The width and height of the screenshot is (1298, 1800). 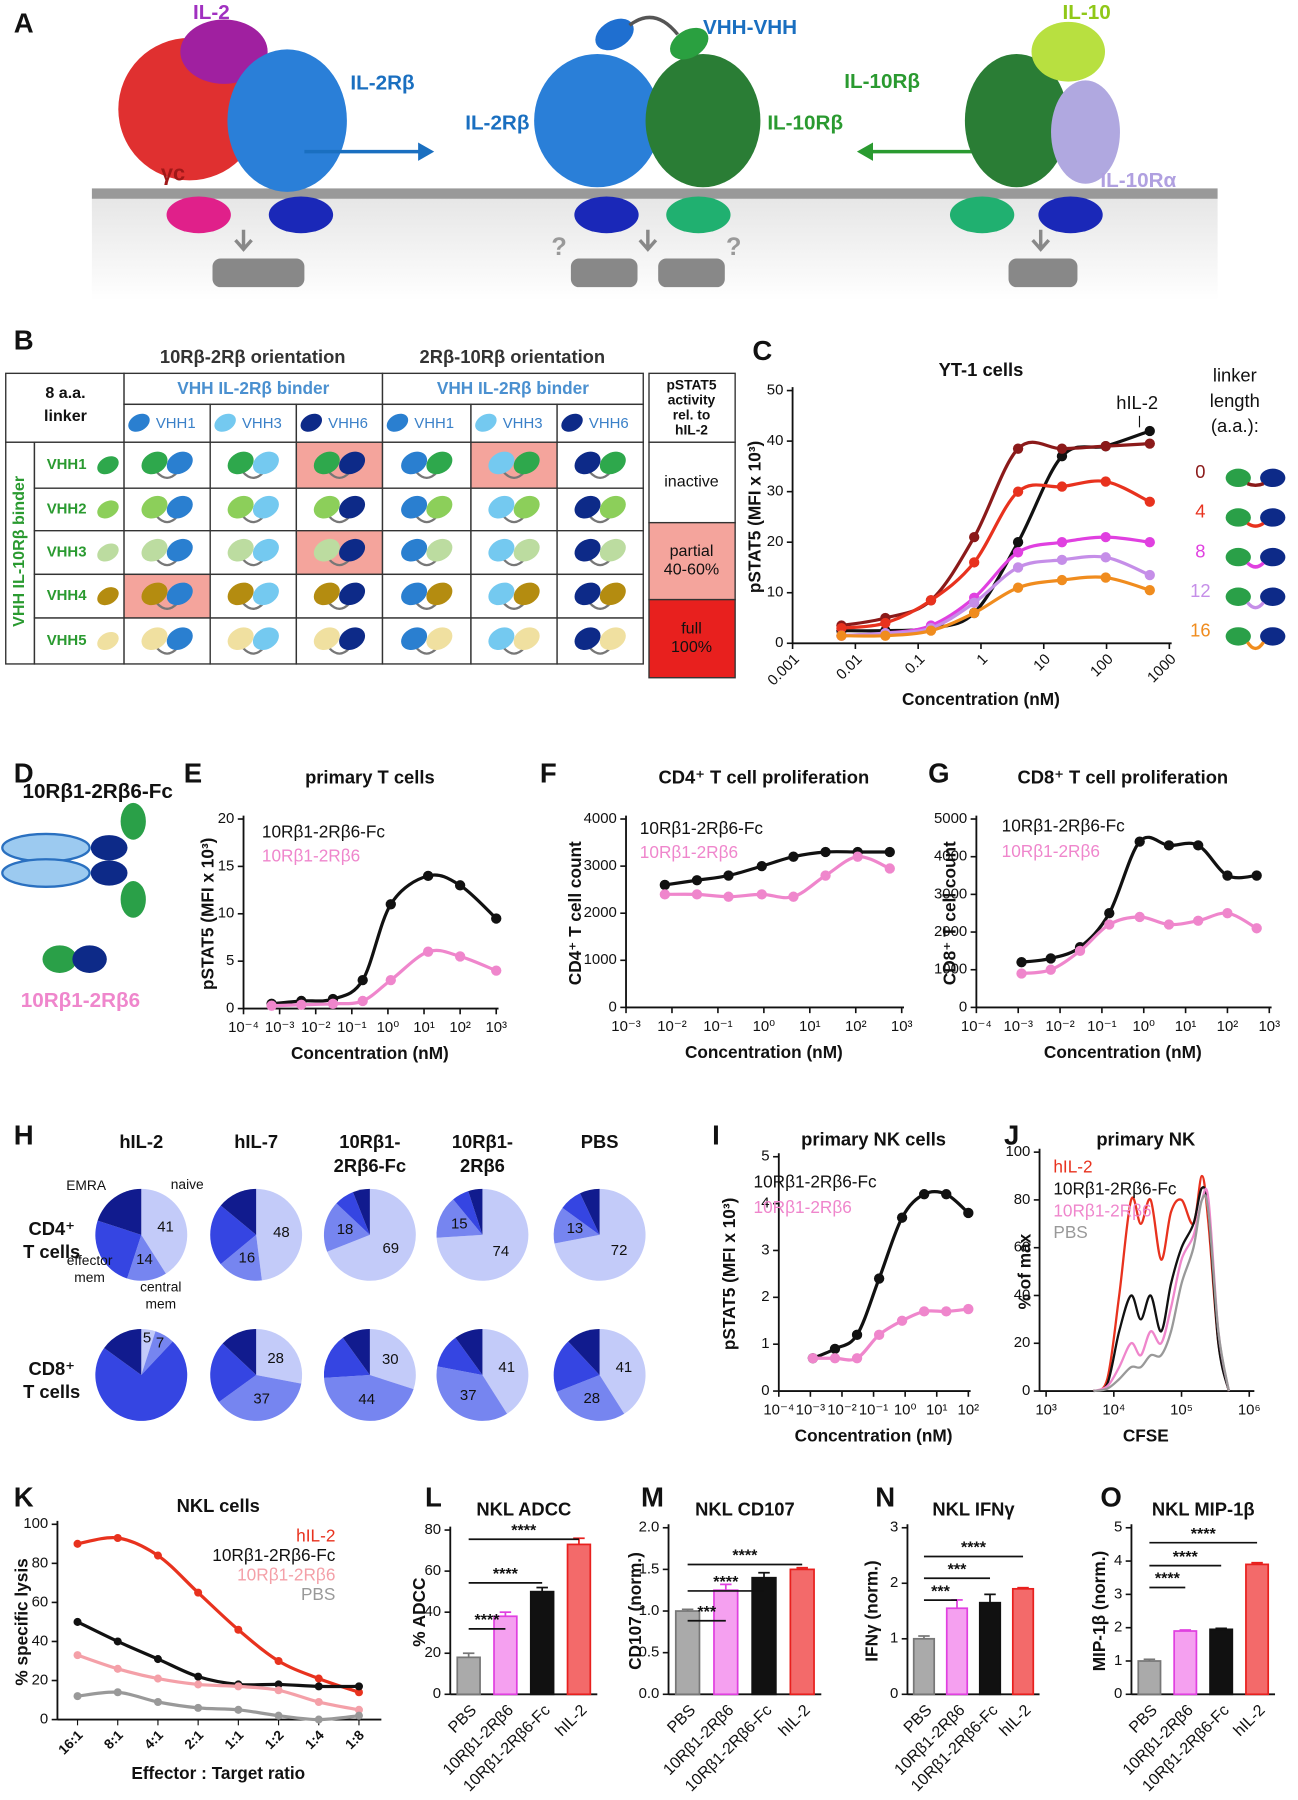 What do you see at coordinates (950, 913) in the screenshot?
I see `y-axis-title: CD8⁺ T cell count` at bounding box center [950, 913].